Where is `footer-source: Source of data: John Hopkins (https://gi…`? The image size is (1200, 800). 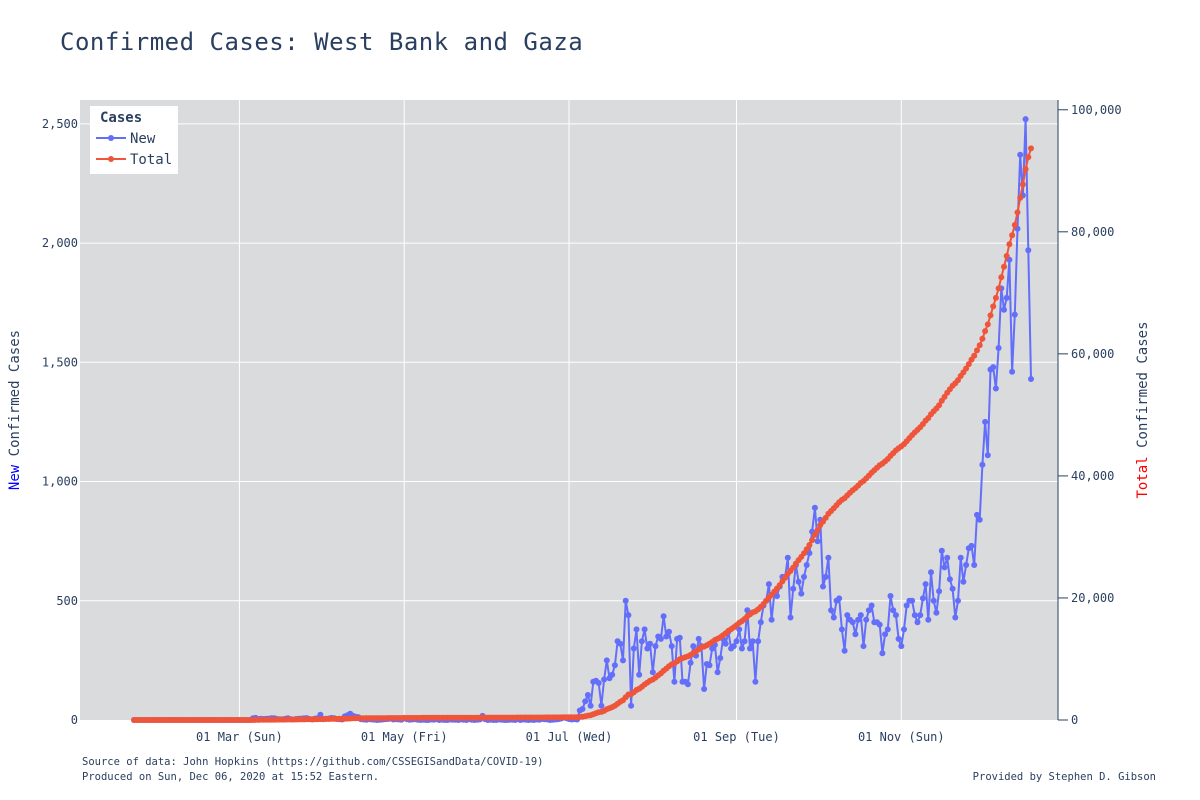 footer-source: Source of data: John Hopkins (https://gi… is located at coordinates (313, 762).